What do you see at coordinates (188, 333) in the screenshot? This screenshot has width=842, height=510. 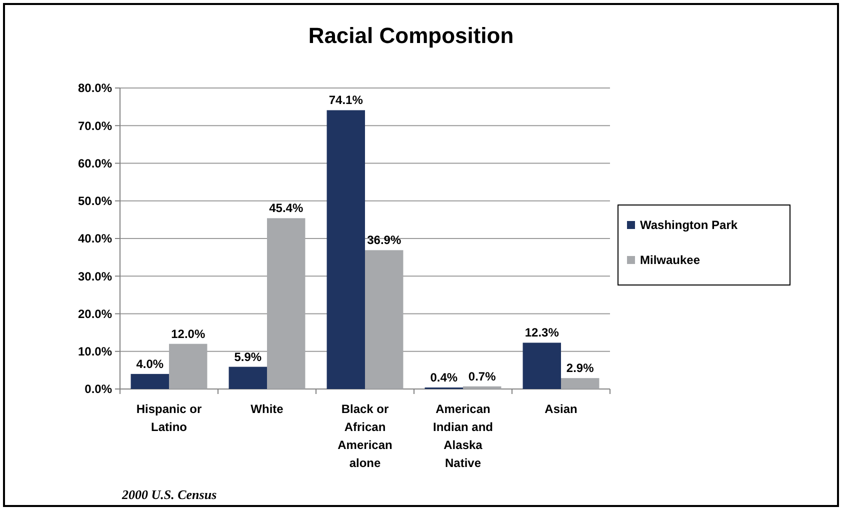 I see `data-label: 12.0%` at bounding box center [188, 333].